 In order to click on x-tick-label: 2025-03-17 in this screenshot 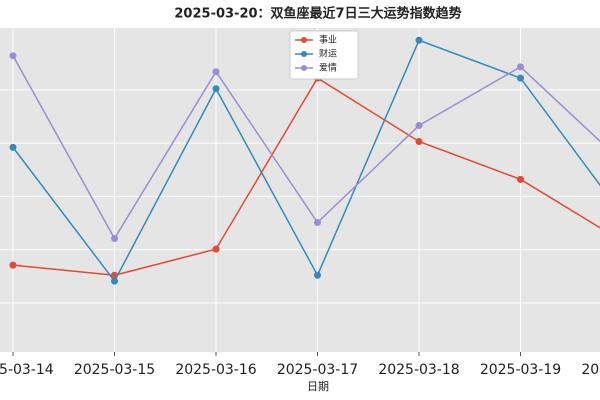, I will do `click(317, 370)`.